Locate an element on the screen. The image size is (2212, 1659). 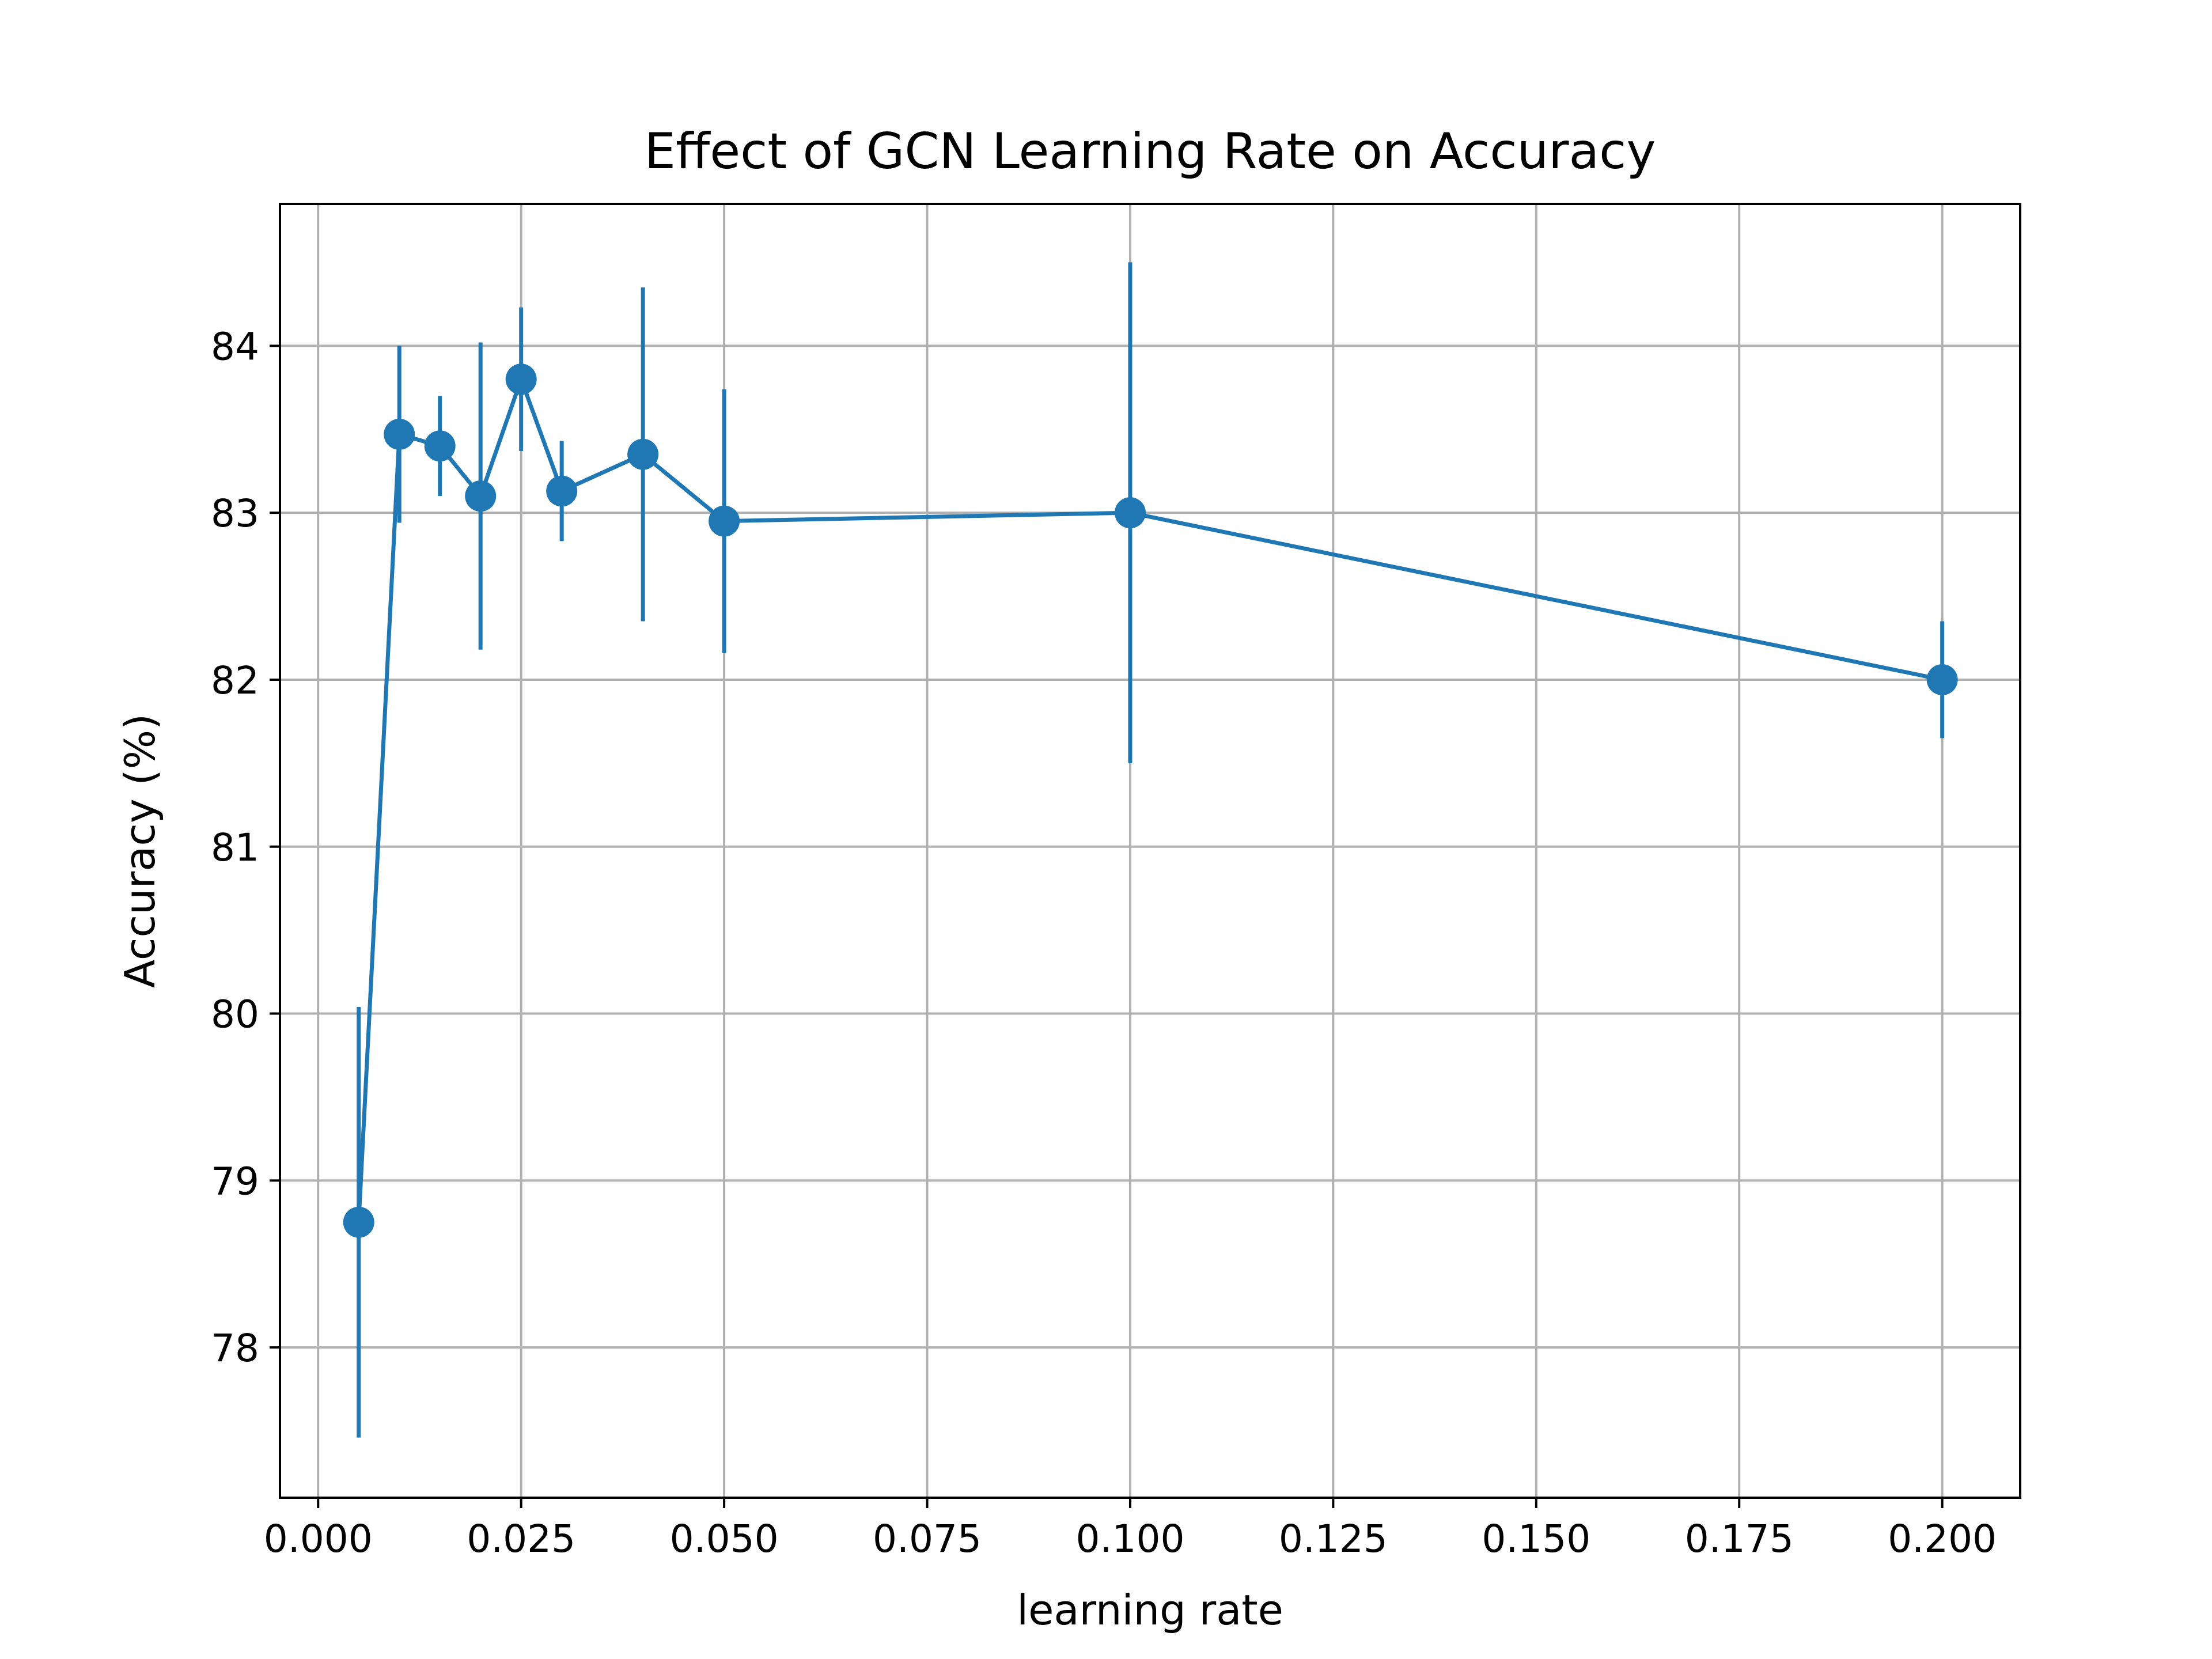
y-axis: 78 79 80 81 82 83 84 is located at coordinates (245, 847).